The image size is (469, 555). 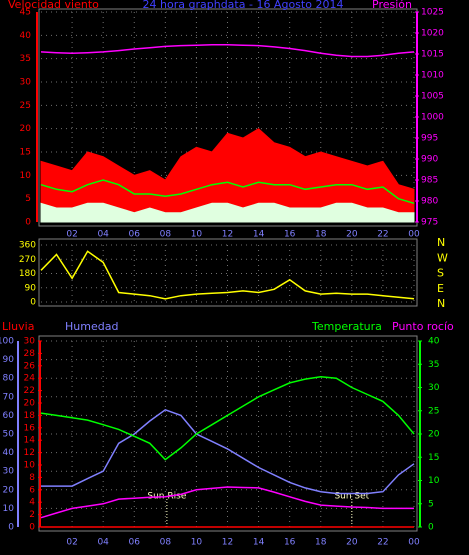 What do you see at coordinates (392, 5) in the screenshot?
I see `y2-axis-label: Presión` at bounding box center [392, 5].